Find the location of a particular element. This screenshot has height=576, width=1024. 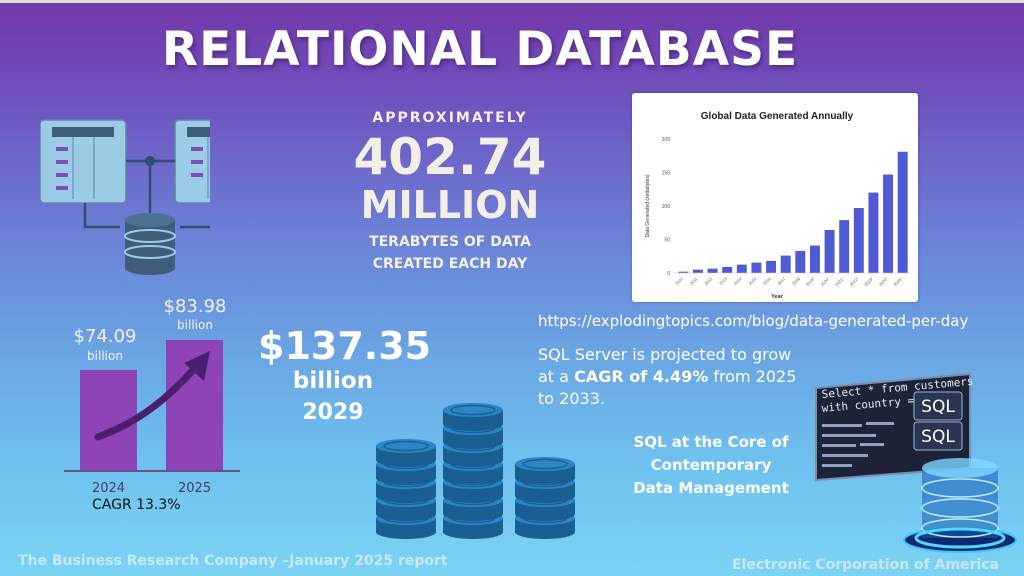

page-title: RELATIONAL DATABASE is located at coordinates (480, 49).